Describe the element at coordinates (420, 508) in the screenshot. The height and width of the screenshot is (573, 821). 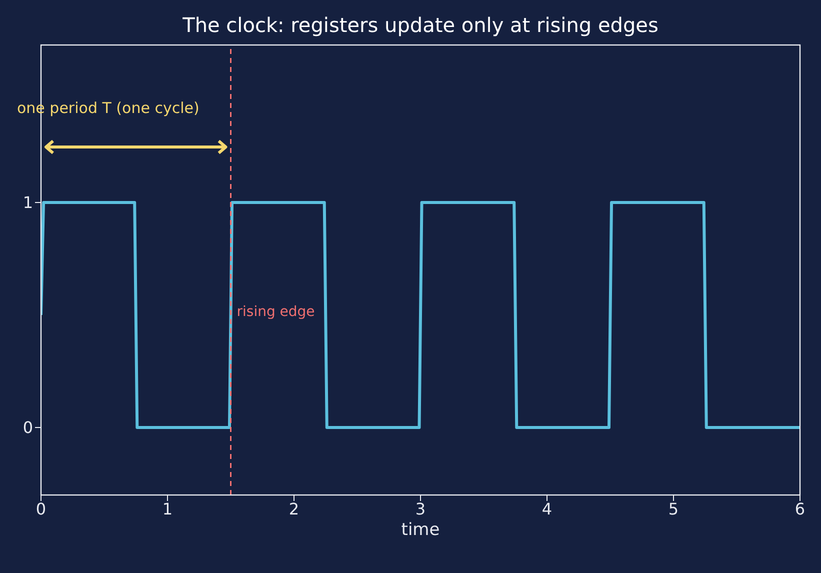
I see `x-tick-label: 3` at that location.